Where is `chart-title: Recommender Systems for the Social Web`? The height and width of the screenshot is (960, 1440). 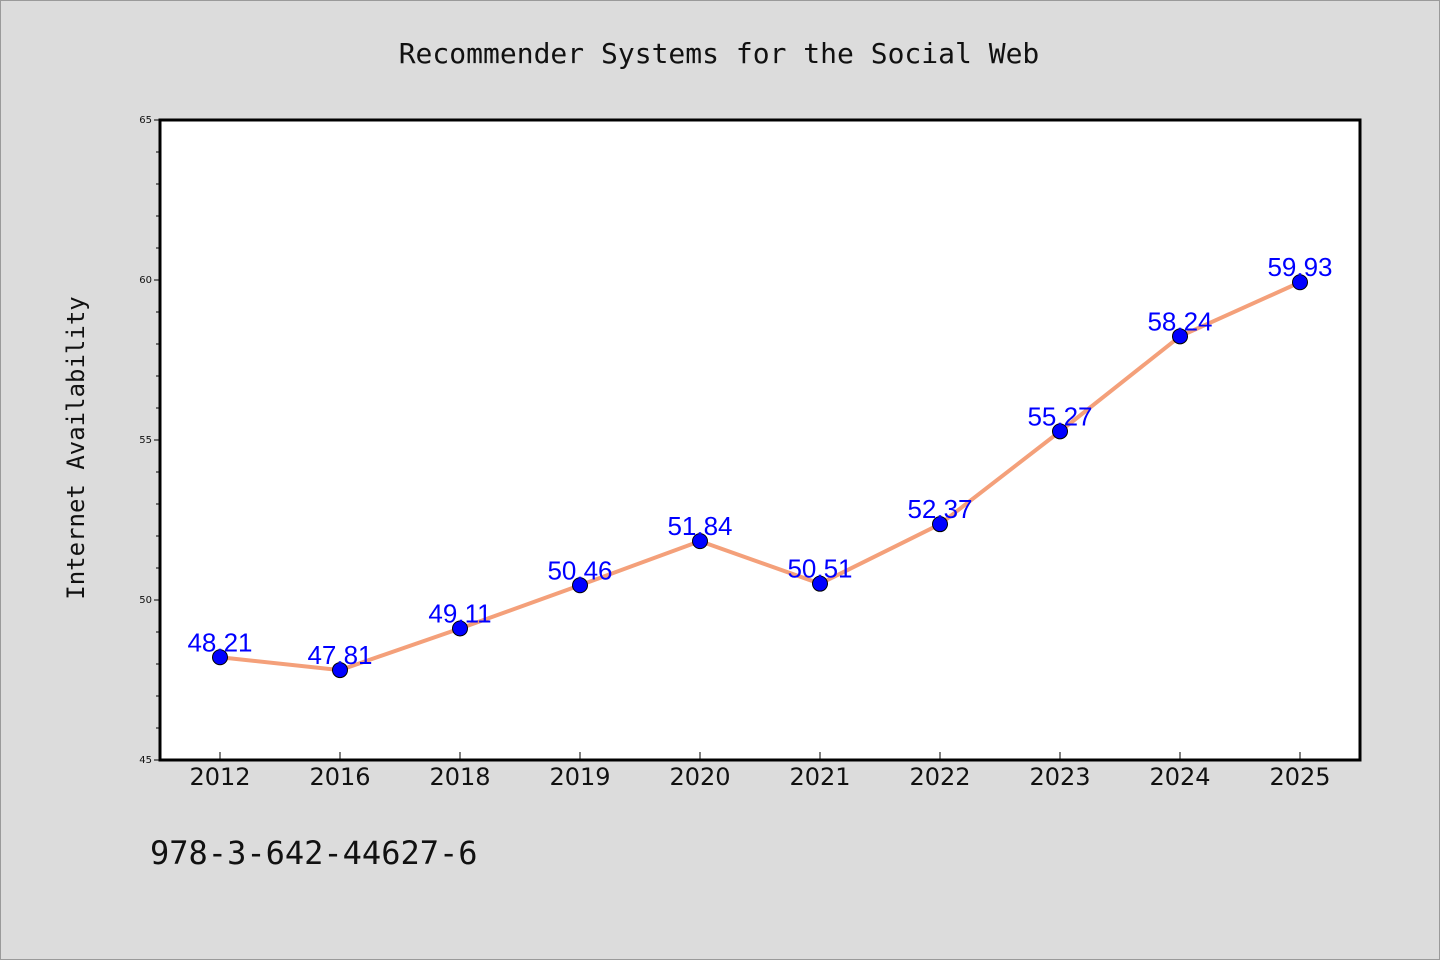 chart-title: Recommender Systems for the Social Web is located at coordinates (719, 53).